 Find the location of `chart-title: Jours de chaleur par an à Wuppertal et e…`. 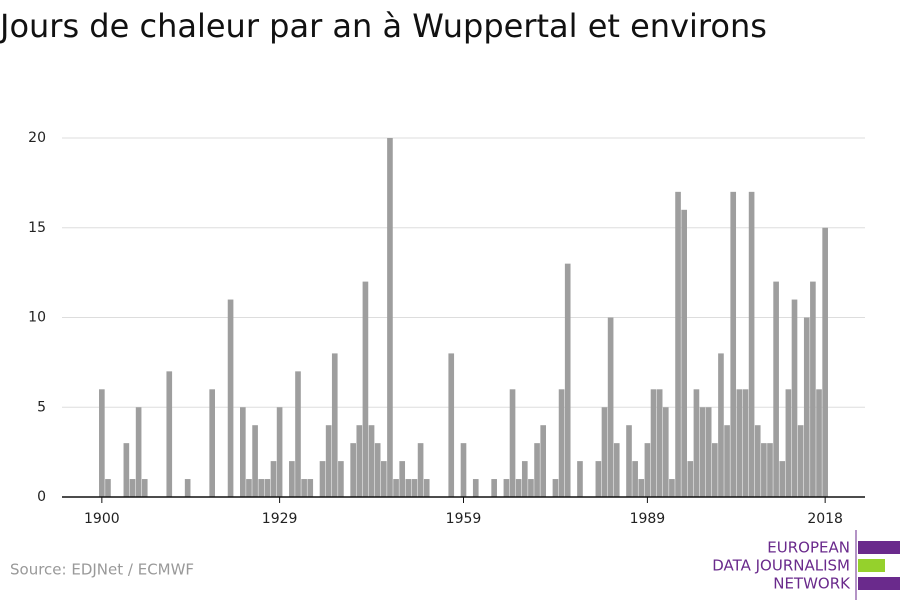

chart-title: Jours de chaleur par an à Wuppertal et e… is located at coordinates (383, 26).